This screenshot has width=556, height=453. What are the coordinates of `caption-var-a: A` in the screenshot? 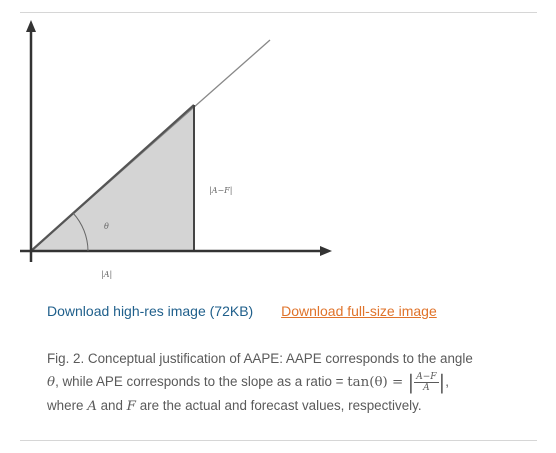 It's located at (92, 406).